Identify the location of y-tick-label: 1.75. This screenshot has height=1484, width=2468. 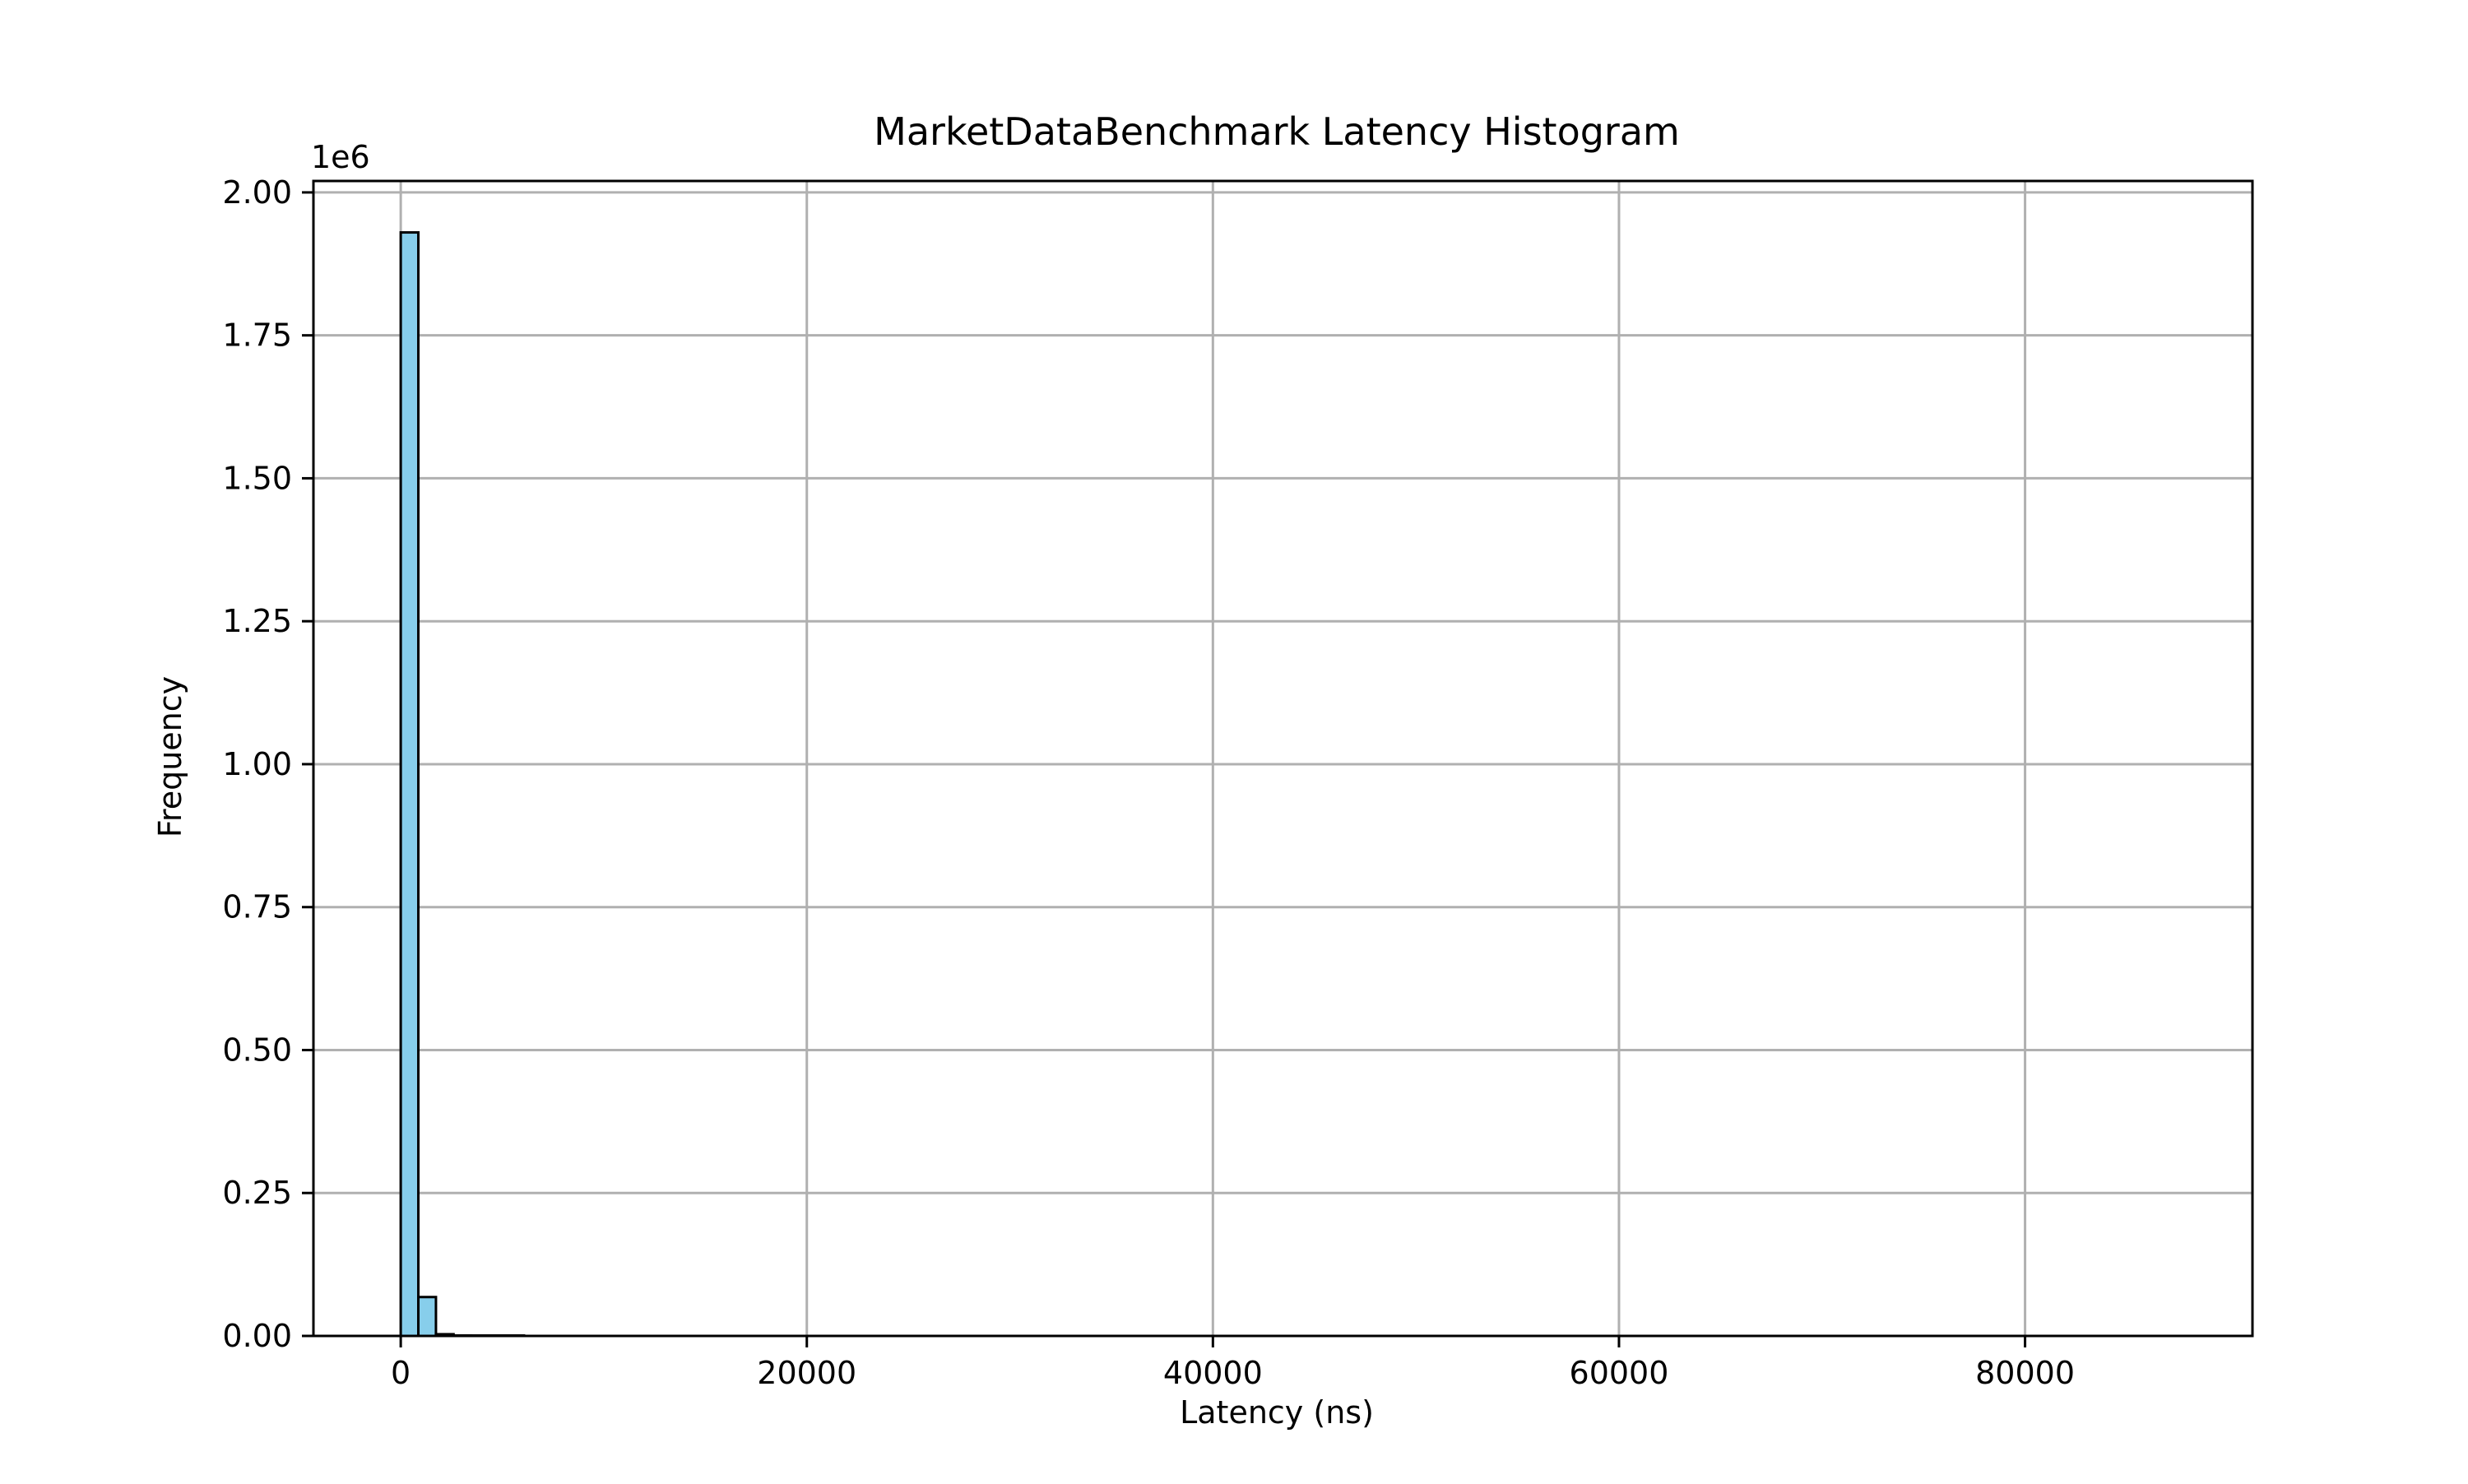
(257, 336).